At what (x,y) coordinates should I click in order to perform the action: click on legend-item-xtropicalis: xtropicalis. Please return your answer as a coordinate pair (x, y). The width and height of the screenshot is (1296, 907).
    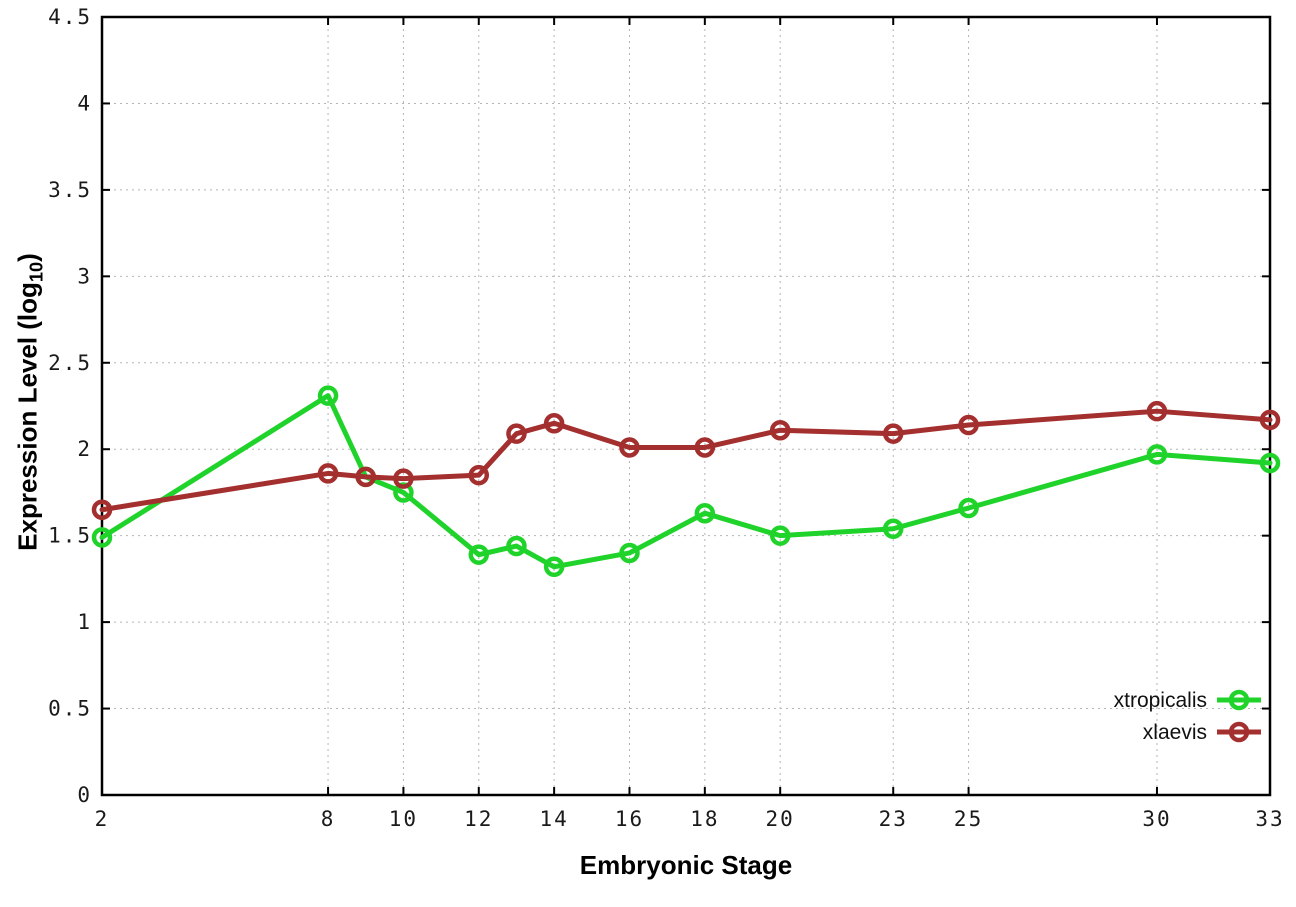
    Looking at the image, I should click on (1188, 700).